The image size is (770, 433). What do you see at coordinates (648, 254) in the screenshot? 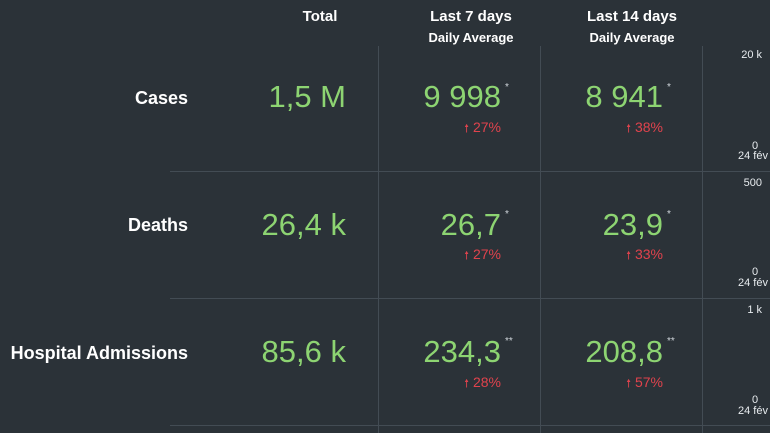
I see `deaths-change-14-value: 33%` at bounding box center [648, 254].